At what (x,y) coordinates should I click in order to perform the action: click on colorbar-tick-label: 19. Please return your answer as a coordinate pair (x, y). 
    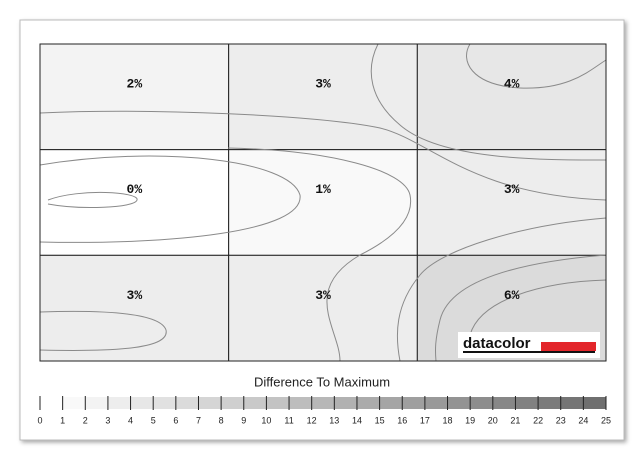
    Looking at the image, I should click on (470, 420).